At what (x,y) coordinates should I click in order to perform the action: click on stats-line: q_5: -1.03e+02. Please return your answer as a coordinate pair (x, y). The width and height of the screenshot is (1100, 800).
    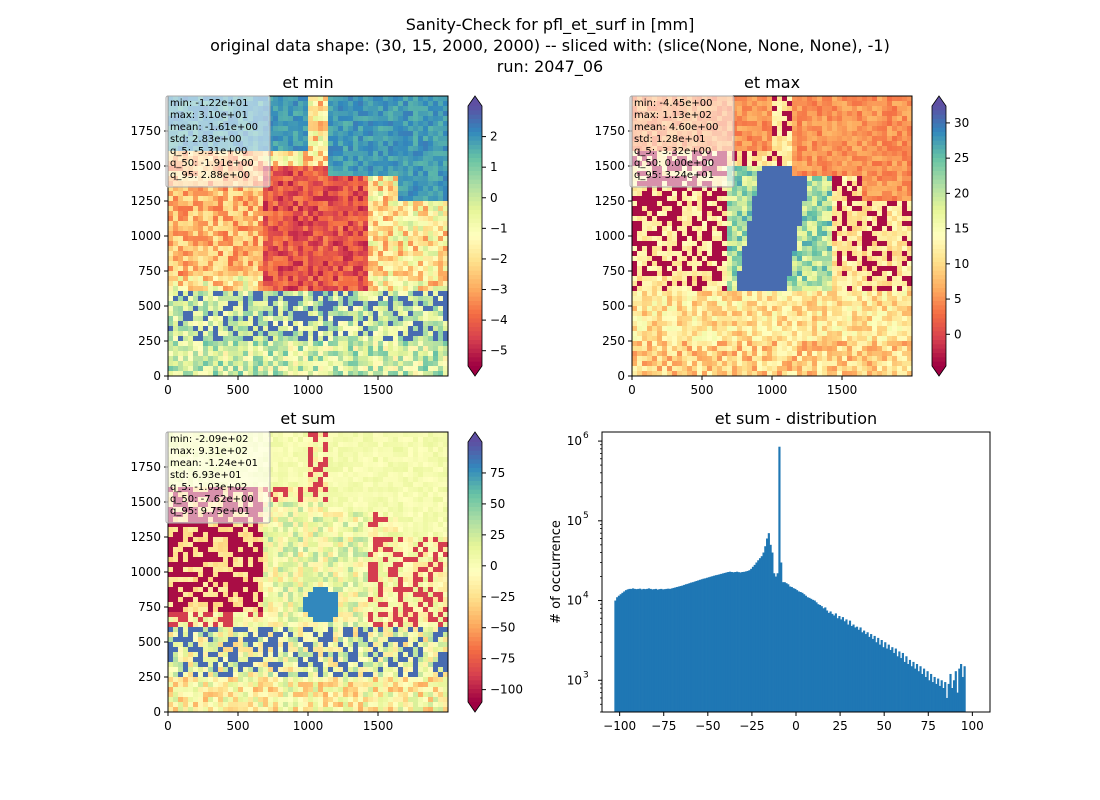
    Looking at the image, I should click on (208, 487).